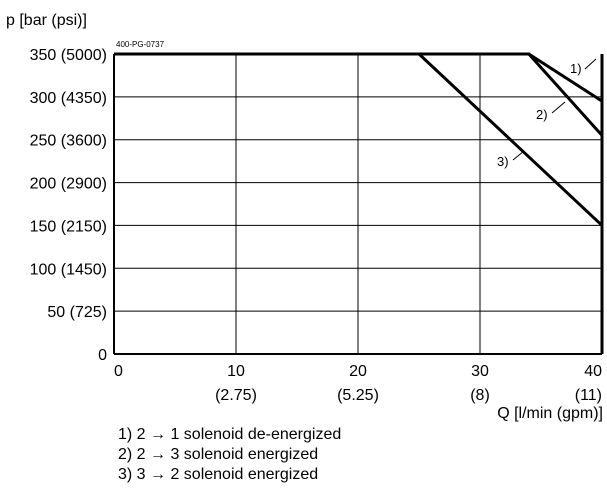 Image resolution: width=607 pixels, height=493 pixels. Describe the element at coordinates (230, 434) in the screenshot. I see `legend-item-1: 1) 2 → 1 solenoid de-energized` at that location.